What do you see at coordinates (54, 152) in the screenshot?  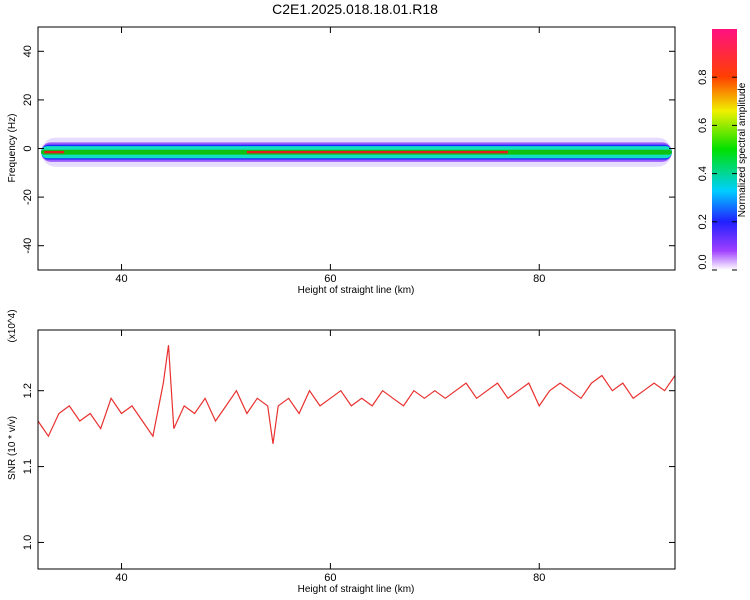 I see `heatmap-peak-left` at bounding box center [54, 152].